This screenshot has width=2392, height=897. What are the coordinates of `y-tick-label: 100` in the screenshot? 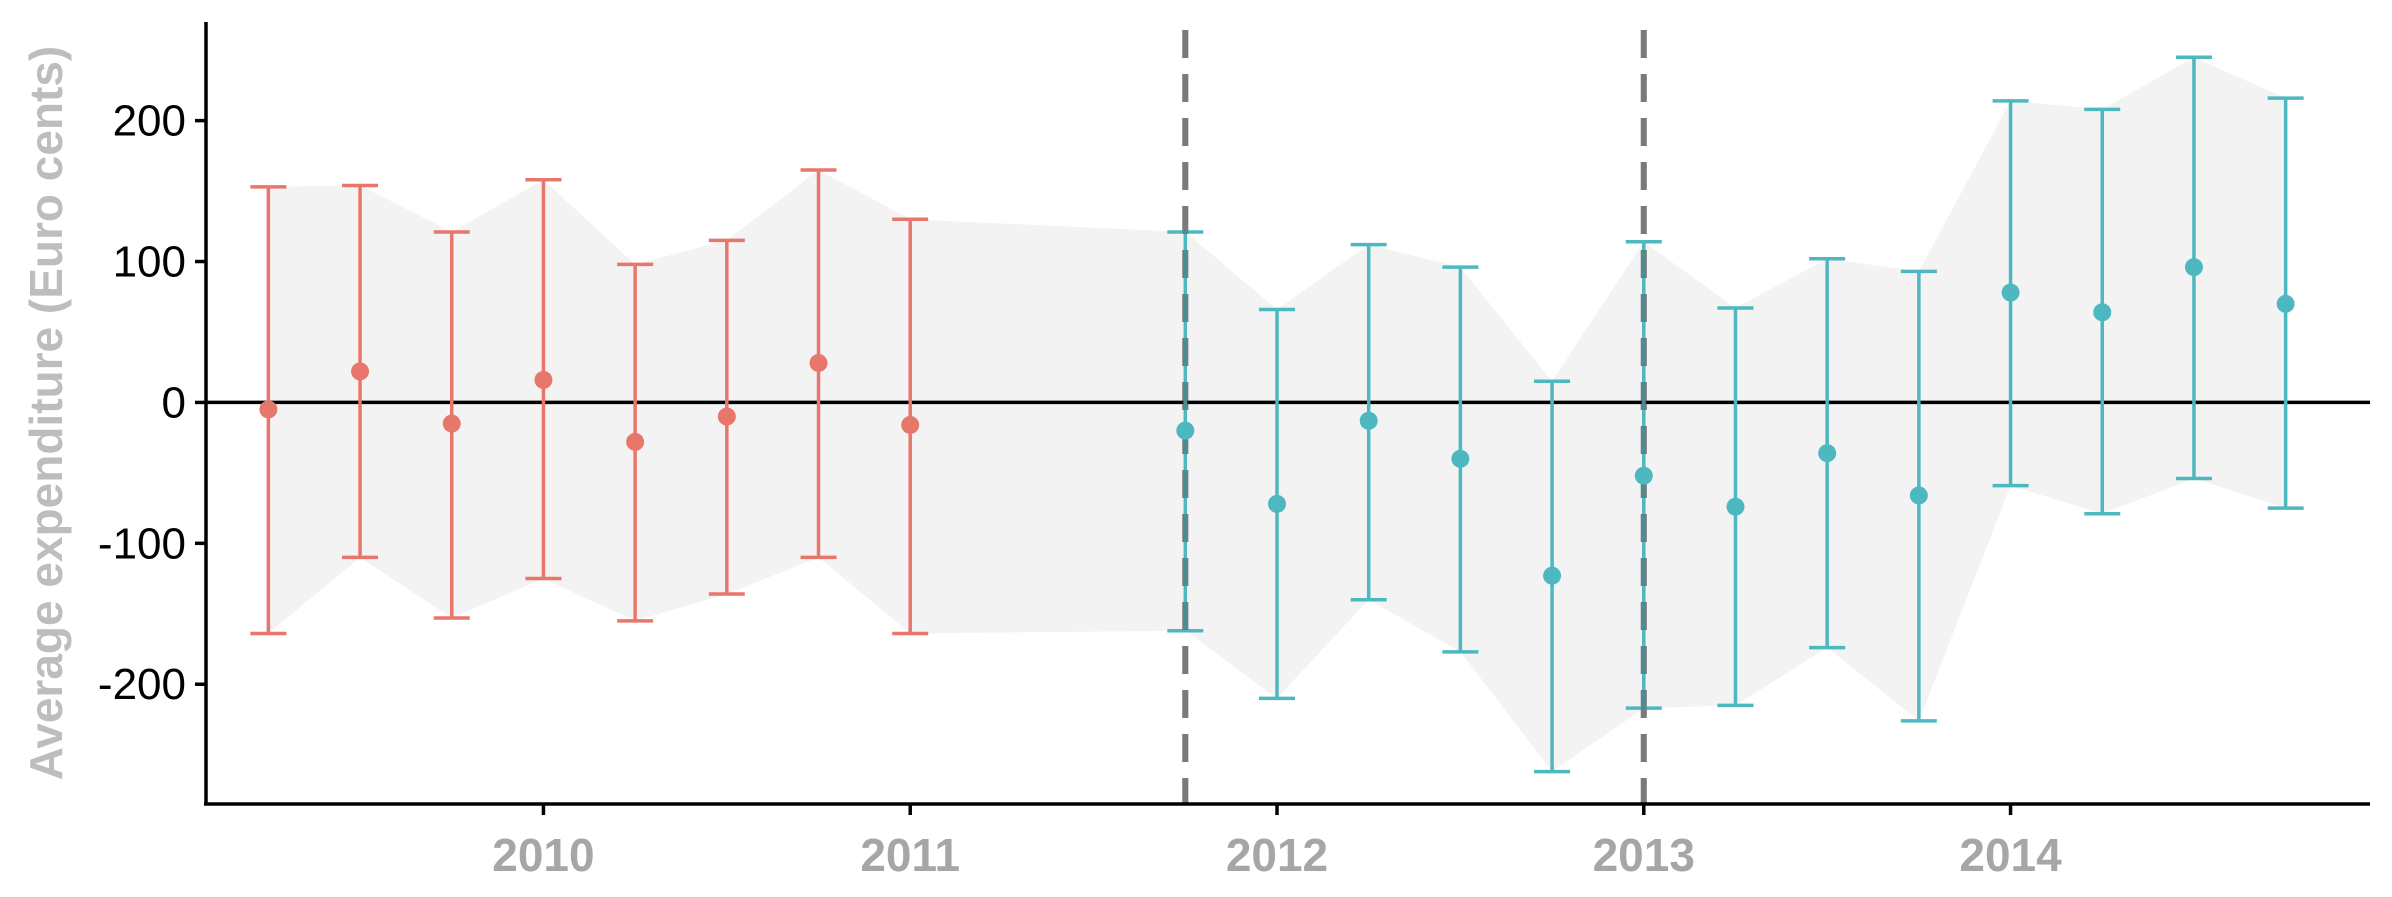 It's located at (149, 262).